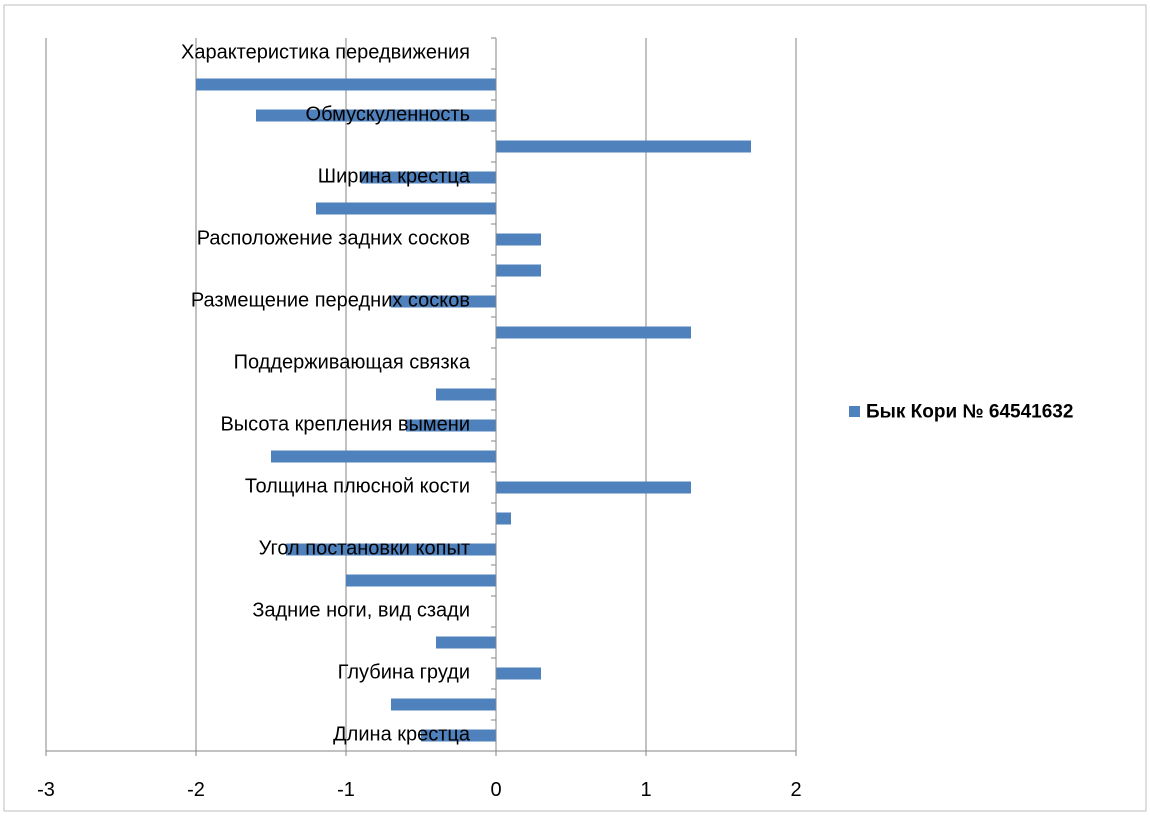 The image size is (1150, 819). Describe the element at coordinates (495, 790) in the screenshot. I see `x-tick-label-3: 0` at that location.